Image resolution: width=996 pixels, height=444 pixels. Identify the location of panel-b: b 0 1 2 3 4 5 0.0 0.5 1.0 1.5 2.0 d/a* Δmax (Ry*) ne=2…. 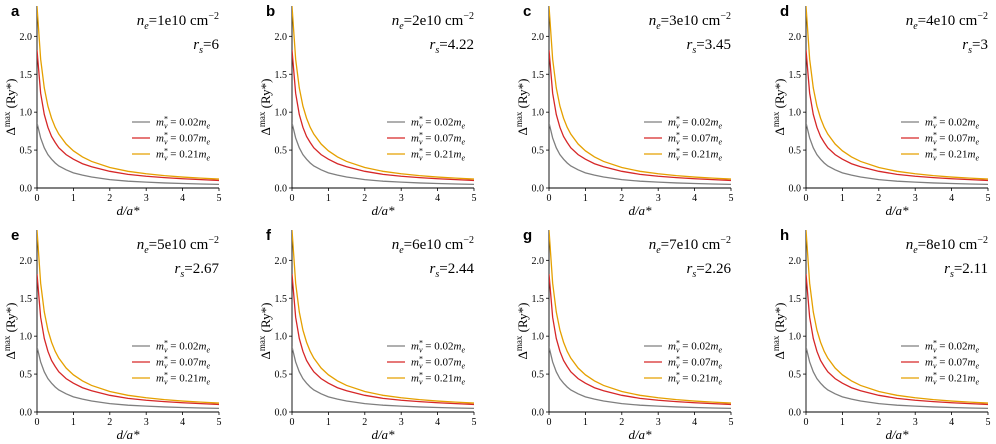
(367, 110).